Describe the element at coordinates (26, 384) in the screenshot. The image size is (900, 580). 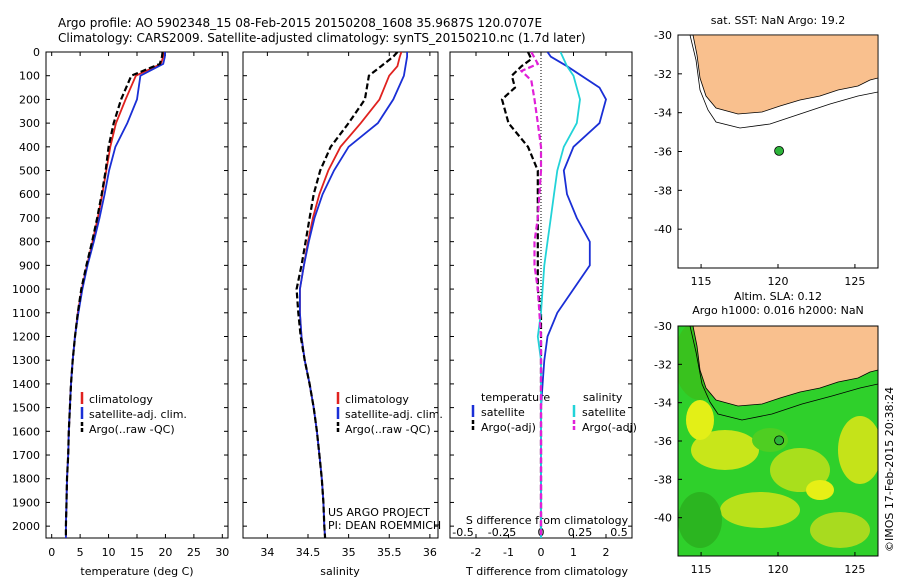
I see `y-tick-label: 1400` at that location.